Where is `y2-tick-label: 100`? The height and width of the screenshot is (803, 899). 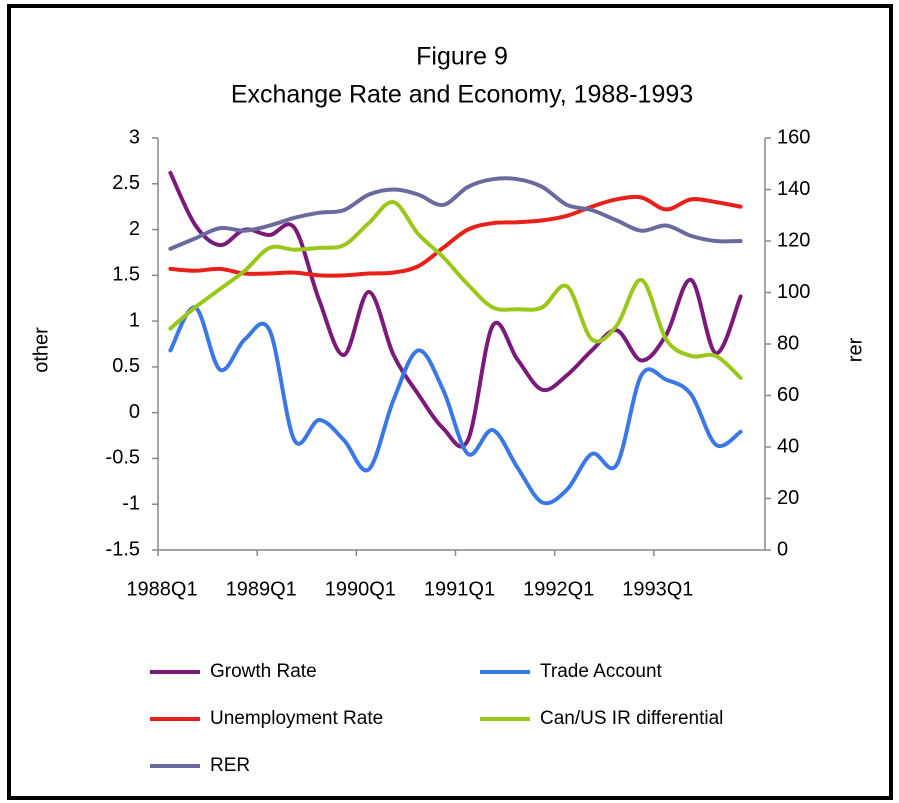 y2-tick-label: 100 is located at coordinates (793, 292).